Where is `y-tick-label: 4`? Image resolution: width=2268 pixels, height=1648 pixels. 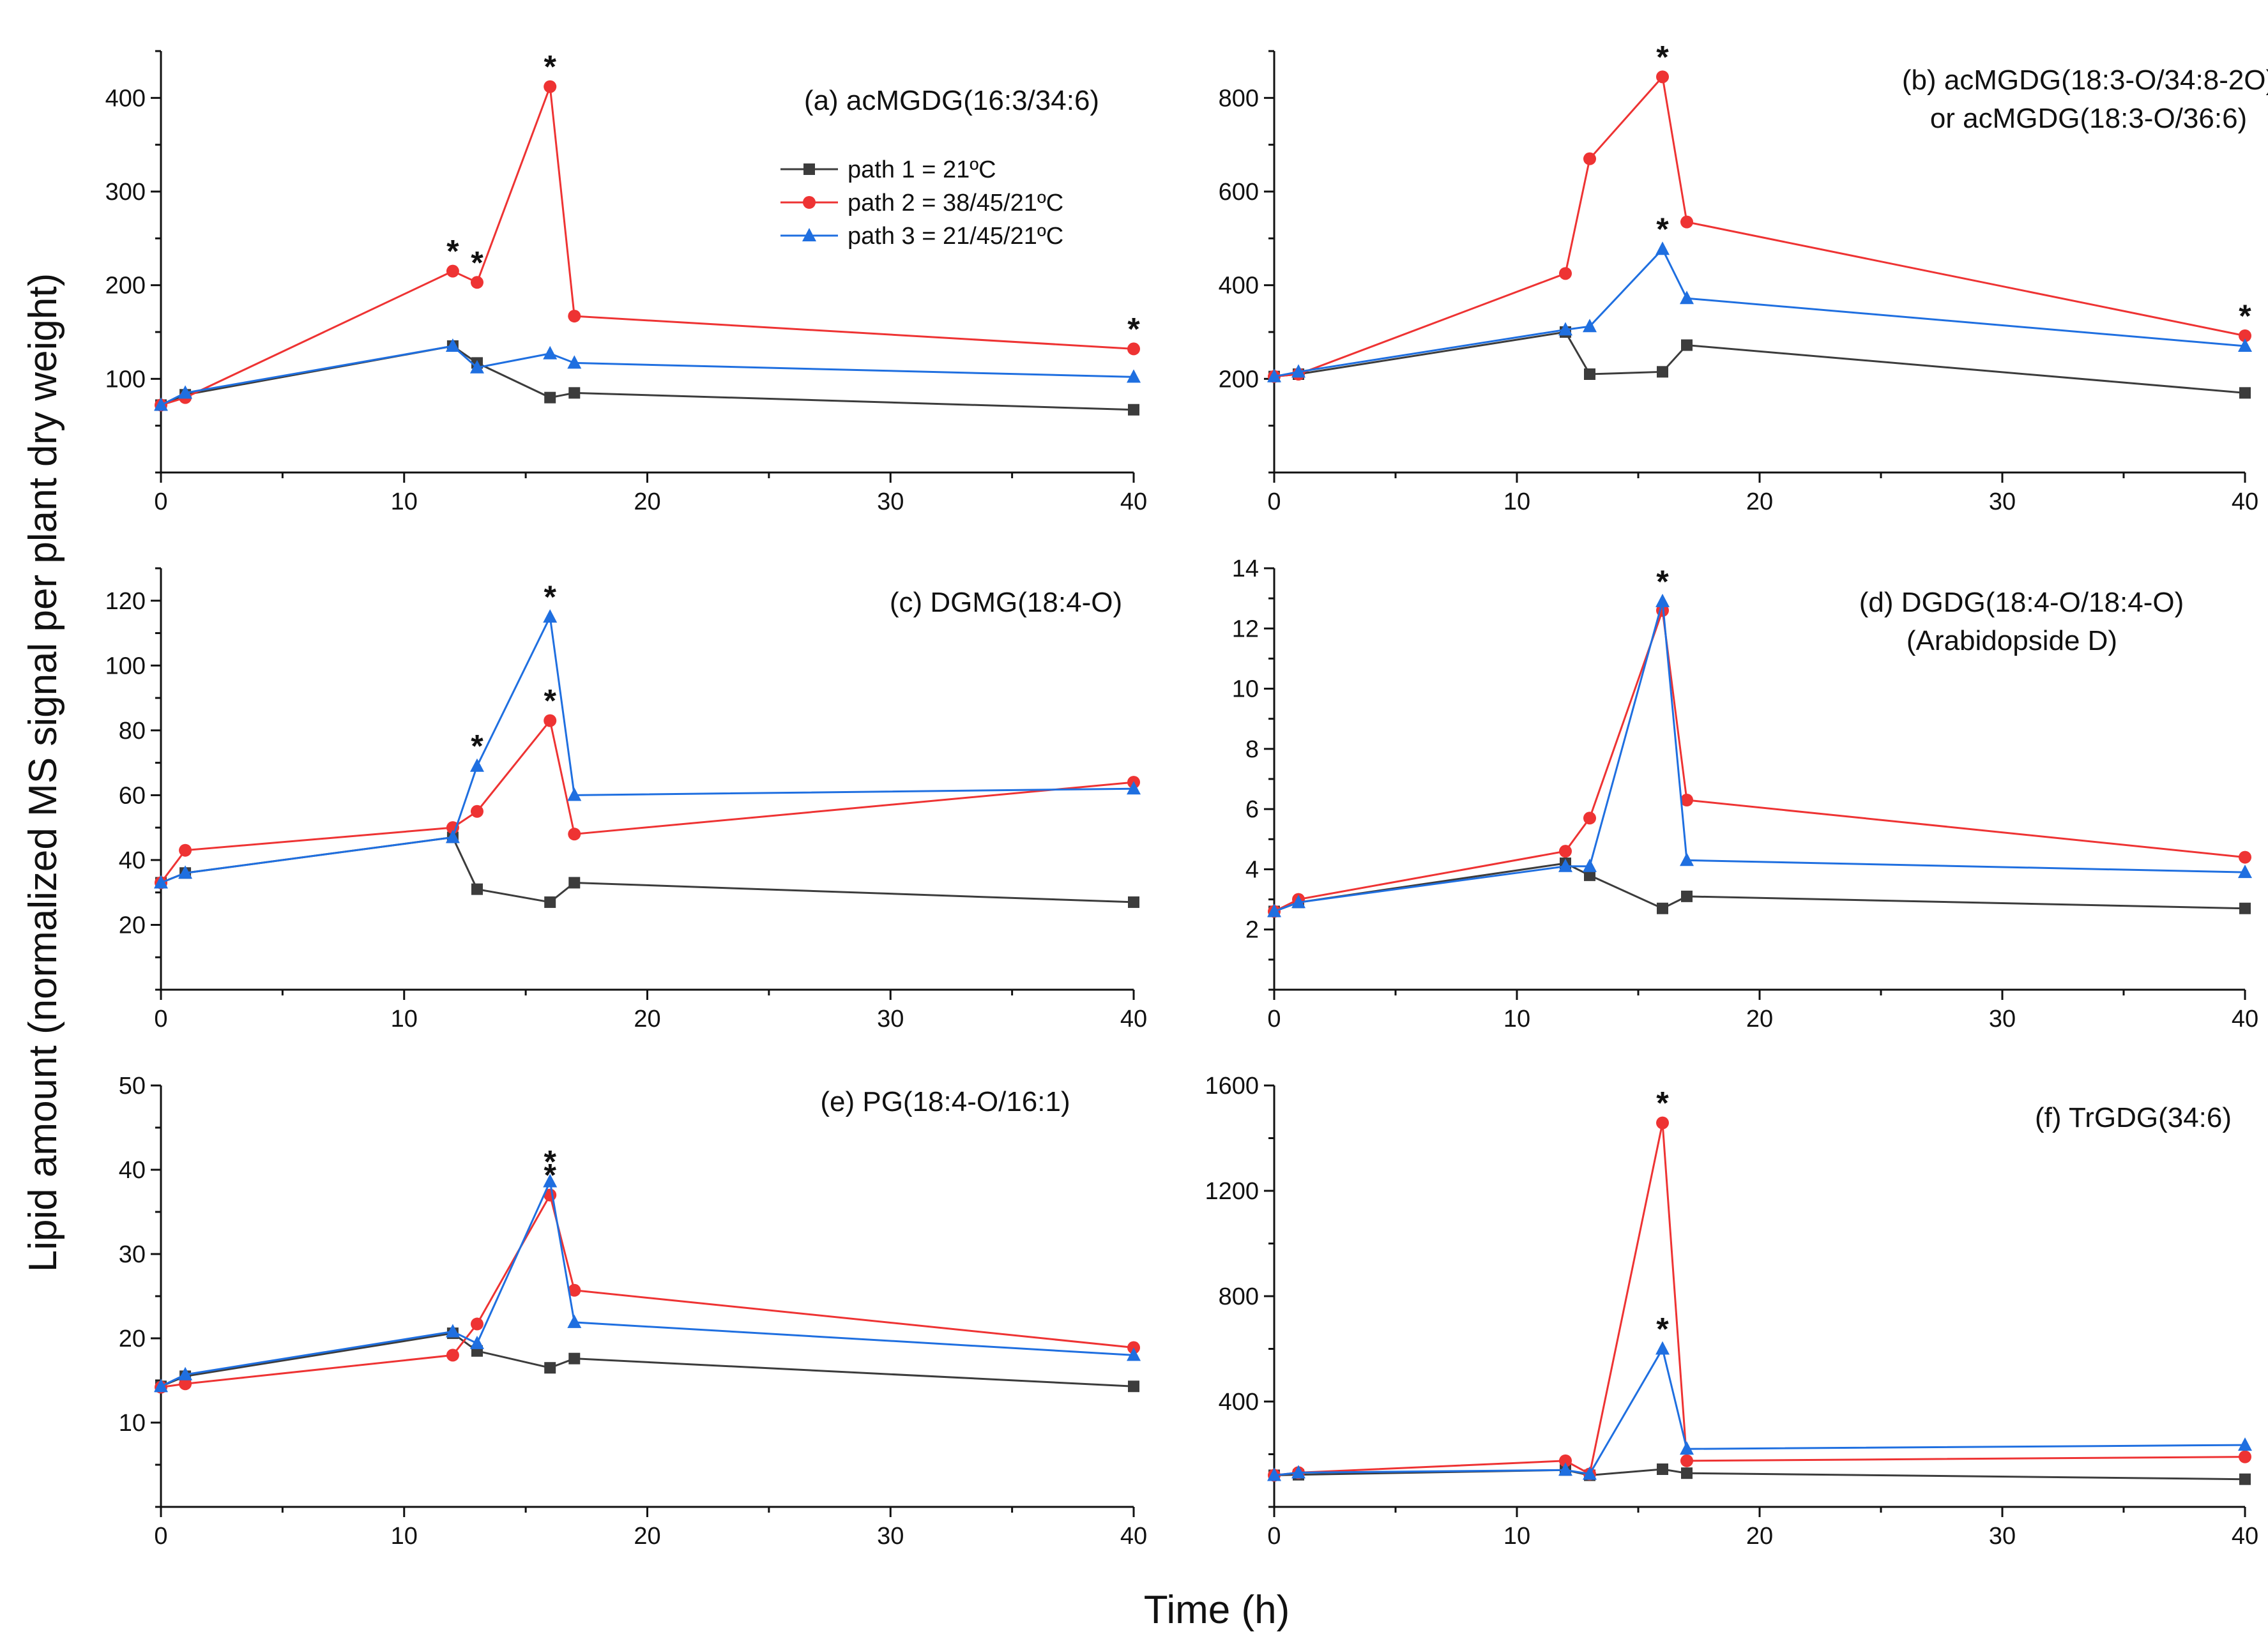 y-tick-label: 4 is located at coordinates (1252, 870).